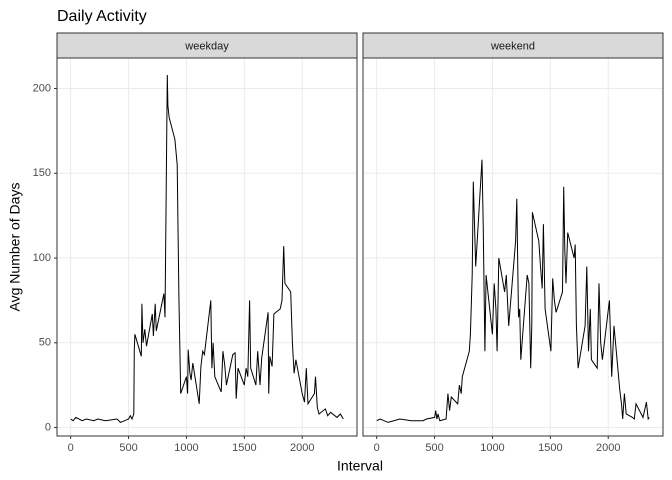 This screenshot has width=672, height=480. I want to click on y-tick-label: 100, so click(42, 258).